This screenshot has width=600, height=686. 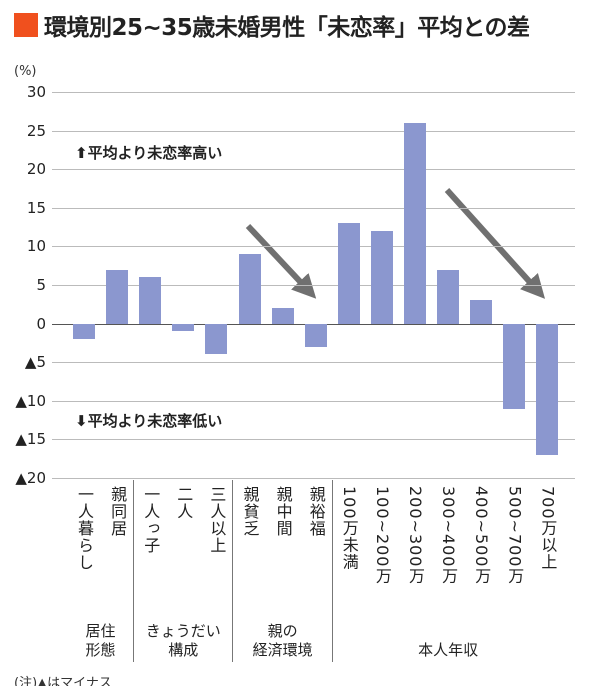 What do you see at coordinates (482, 535) in the screenshot?
I see `x-tick-label: 400~500万` at bounding box center [482, 535].